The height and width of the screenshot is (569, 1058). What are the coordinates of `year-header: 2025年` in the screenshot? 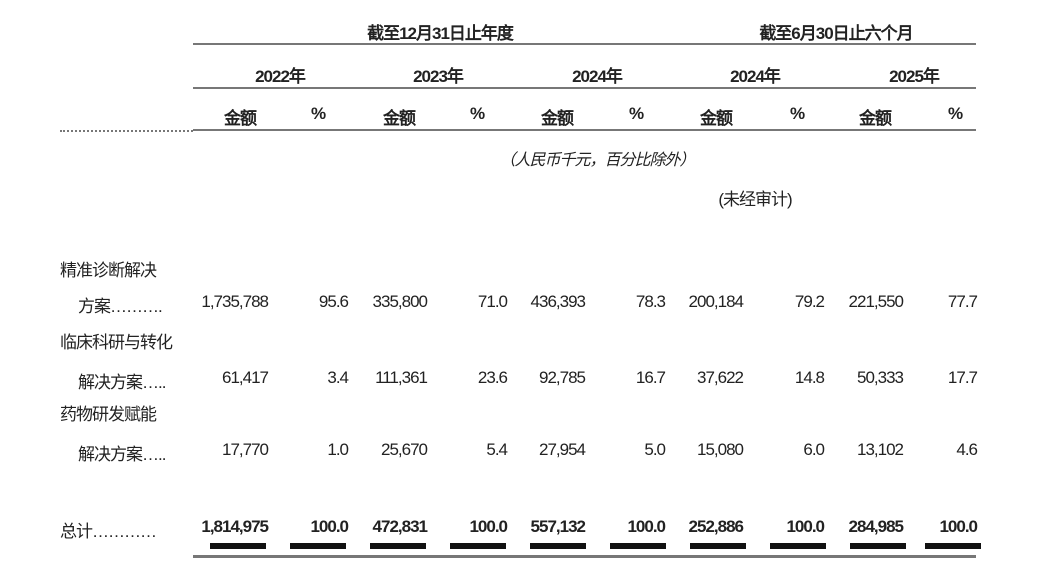 It's located at (914, 76).